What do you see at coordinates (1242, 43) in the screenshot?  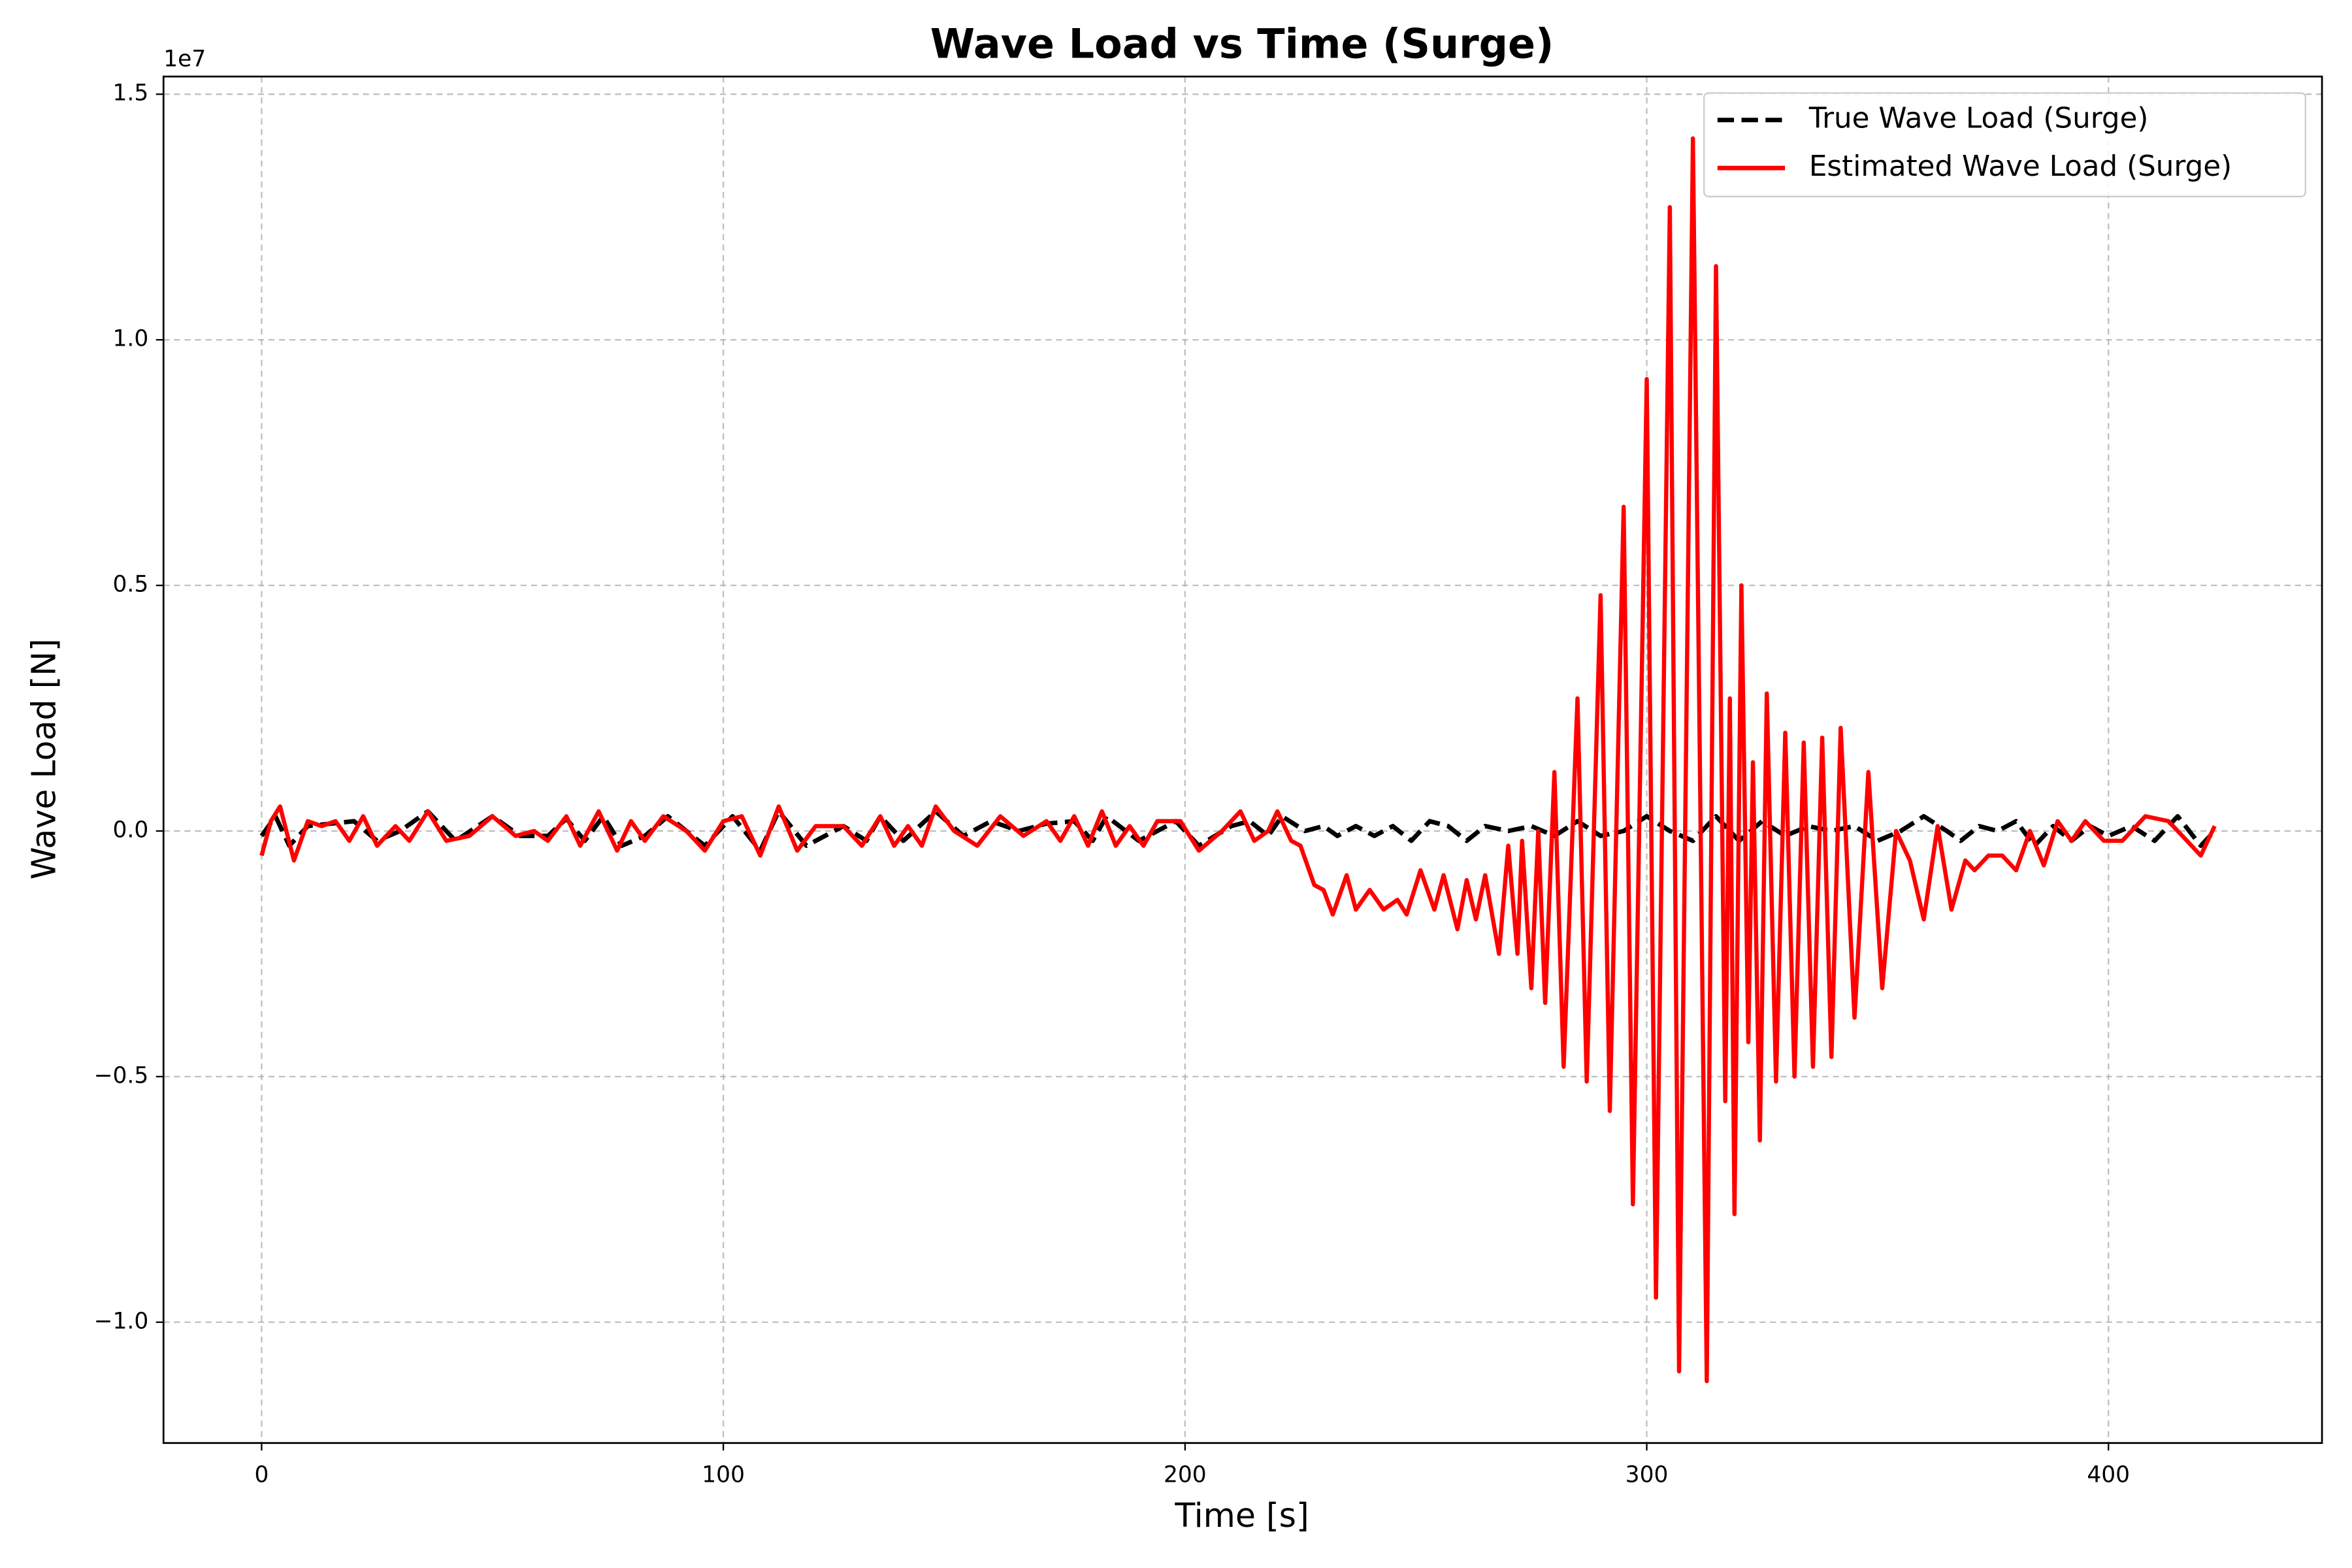 I see `chart-title: Wave Load vs Time (Surge)` at bounding box center [1242, 43].